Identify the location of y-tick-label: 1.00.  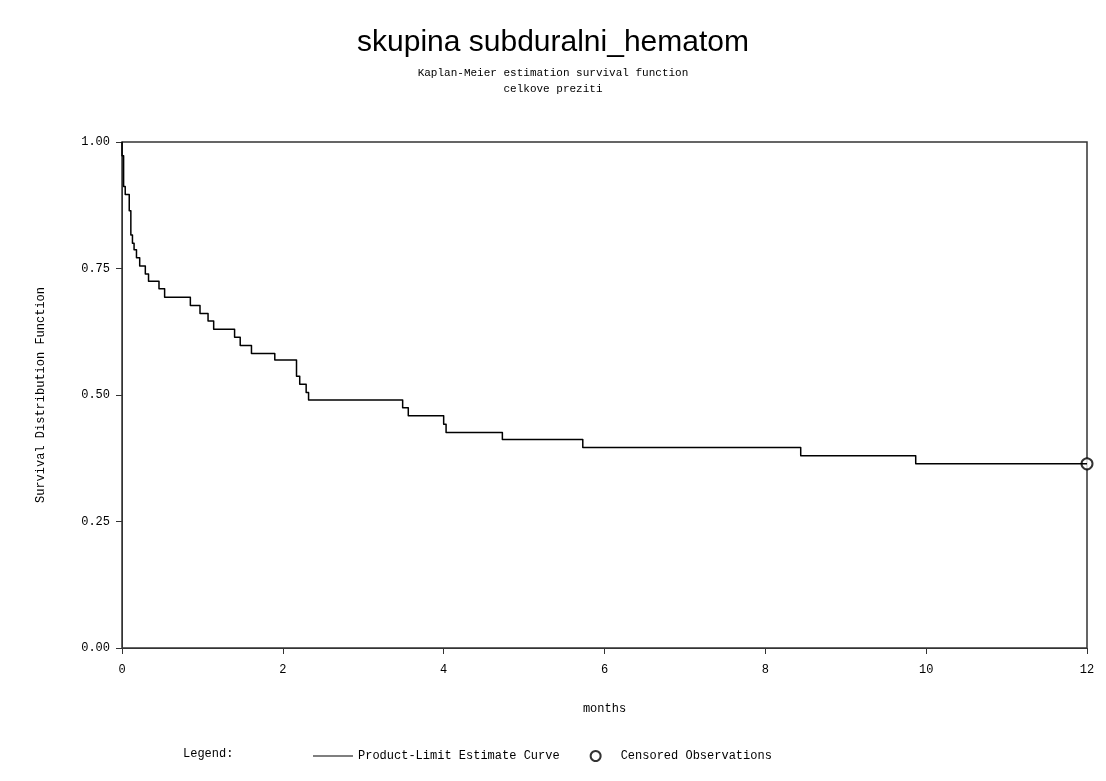
(95, 142).